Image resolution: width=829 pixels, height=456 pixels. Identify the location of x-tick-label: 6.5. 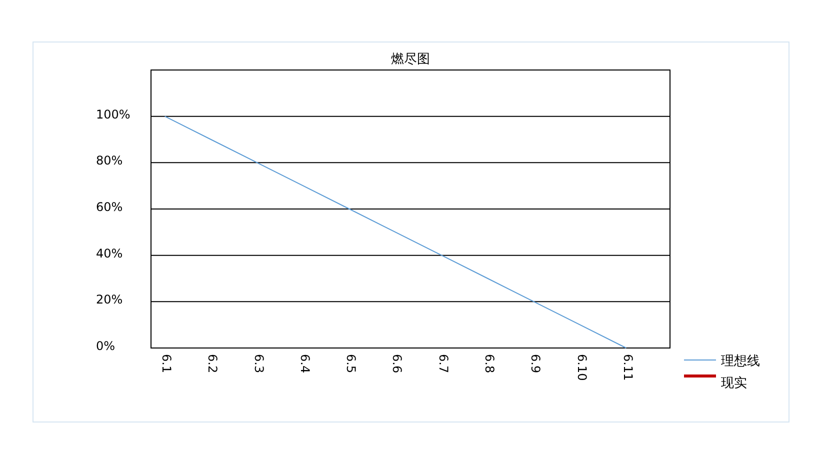
(351, 364).